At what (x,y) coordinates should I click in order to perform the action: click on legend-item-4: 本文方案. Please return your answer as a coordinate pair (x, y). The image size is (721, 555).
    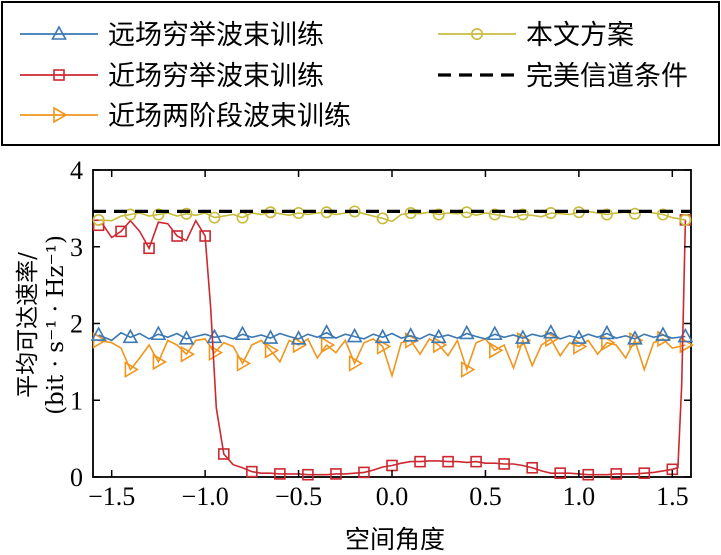
    Looking at the image, I should click on (536, 35).